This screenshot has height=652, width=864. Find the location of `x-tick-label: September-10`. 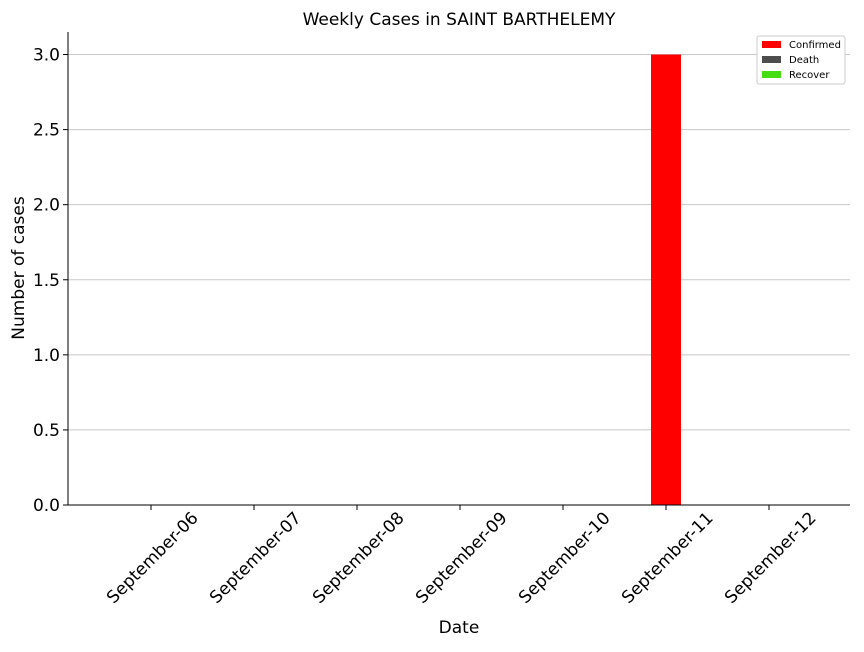

x-tick-label: September-10 is located at coordinates (564, 557).